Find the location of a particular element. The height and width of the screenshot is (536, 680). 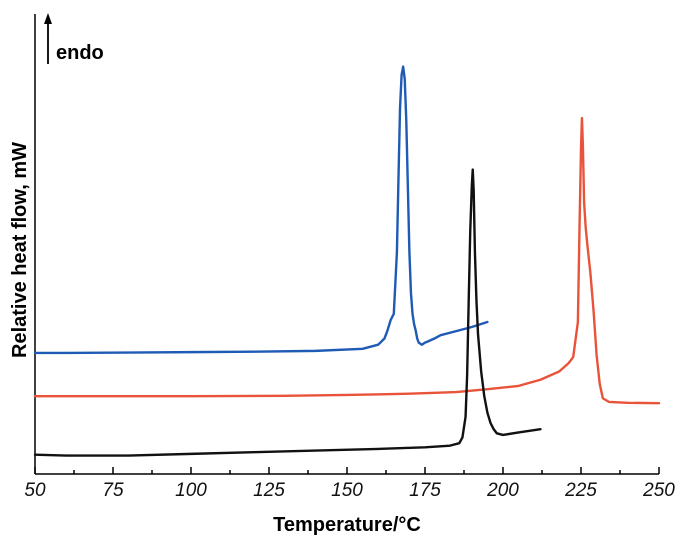

x-tick-label: 75 is located at coordinates (113, 490).